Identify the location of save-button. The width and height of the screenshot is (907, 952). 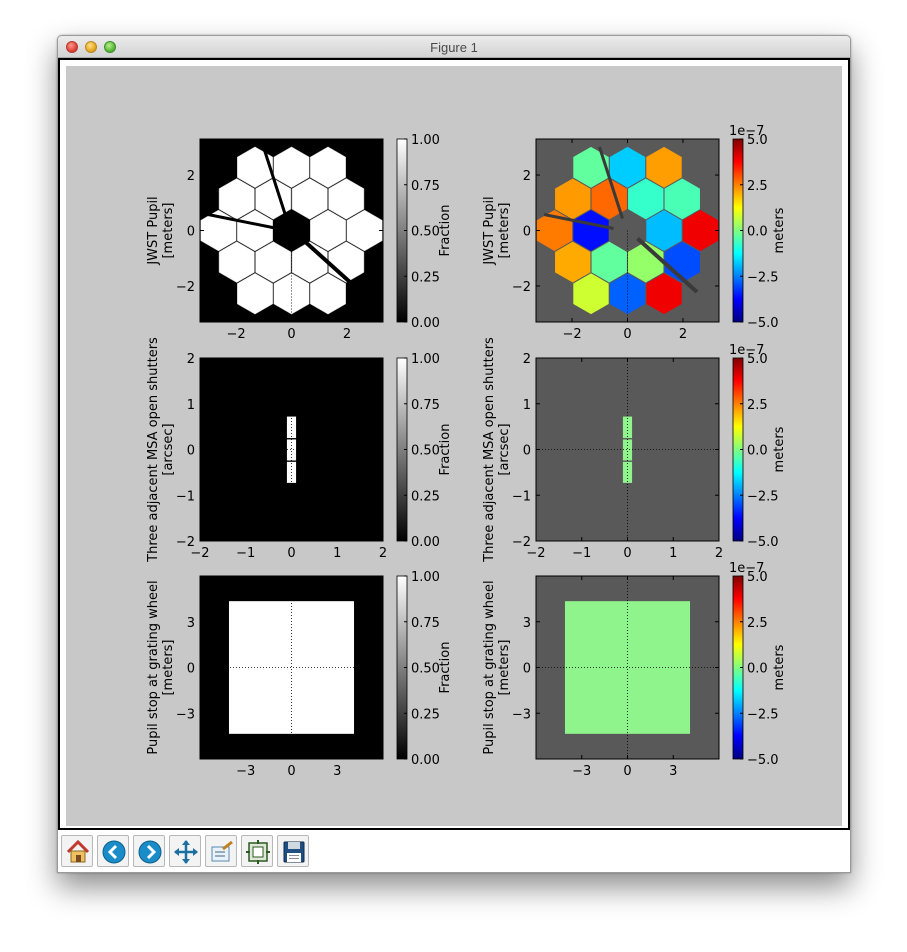
(293, 851).